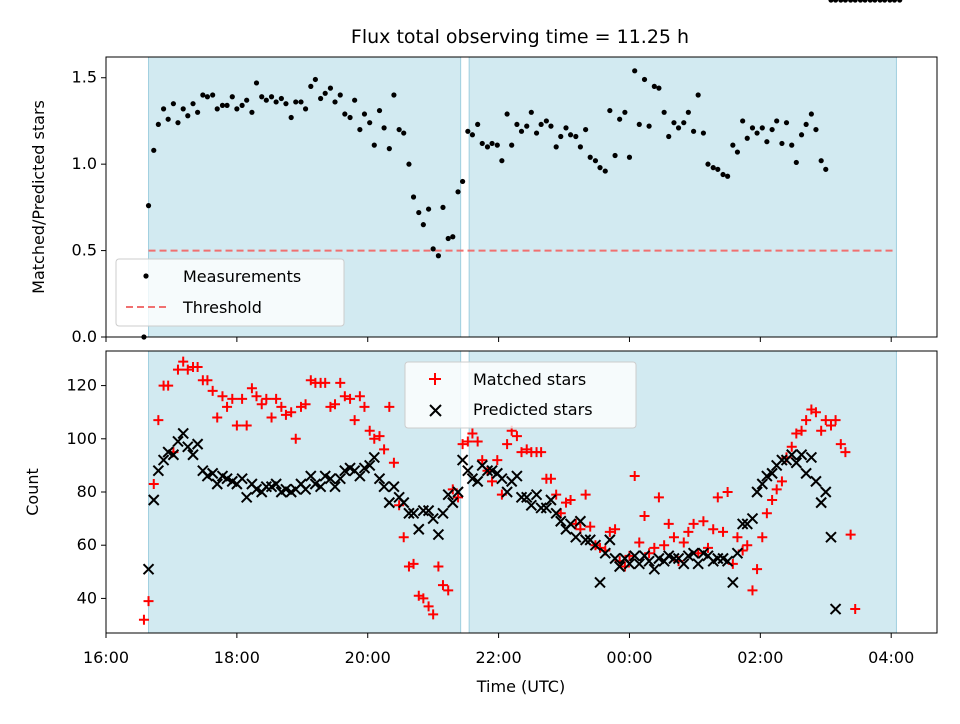 This screenshot has height=724, width=960. I want to click on measurements-legend-marker, so click(146, 276).